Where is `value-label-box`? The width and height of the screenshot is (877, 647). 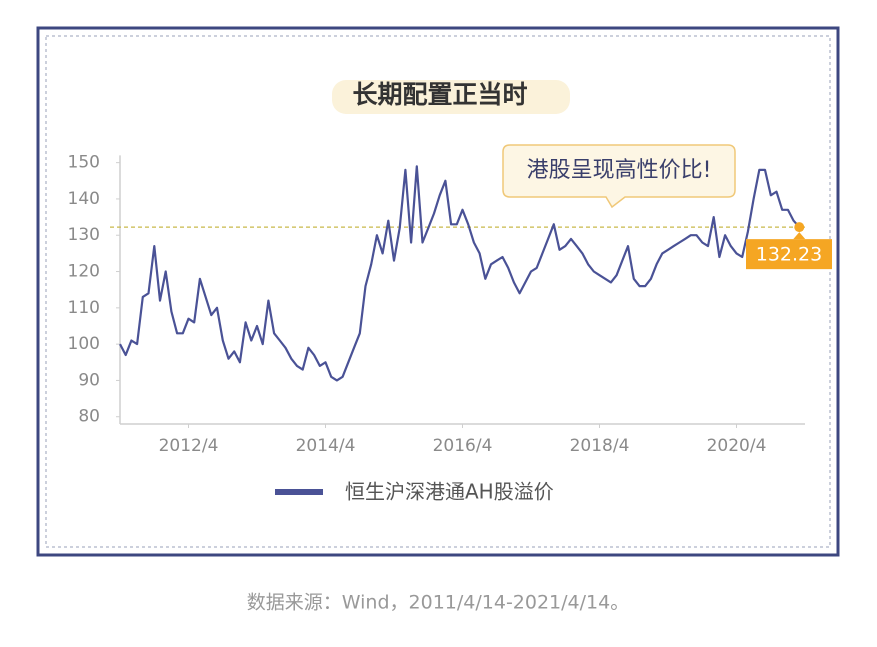 value-label-box is located at coordinates (789, 254).